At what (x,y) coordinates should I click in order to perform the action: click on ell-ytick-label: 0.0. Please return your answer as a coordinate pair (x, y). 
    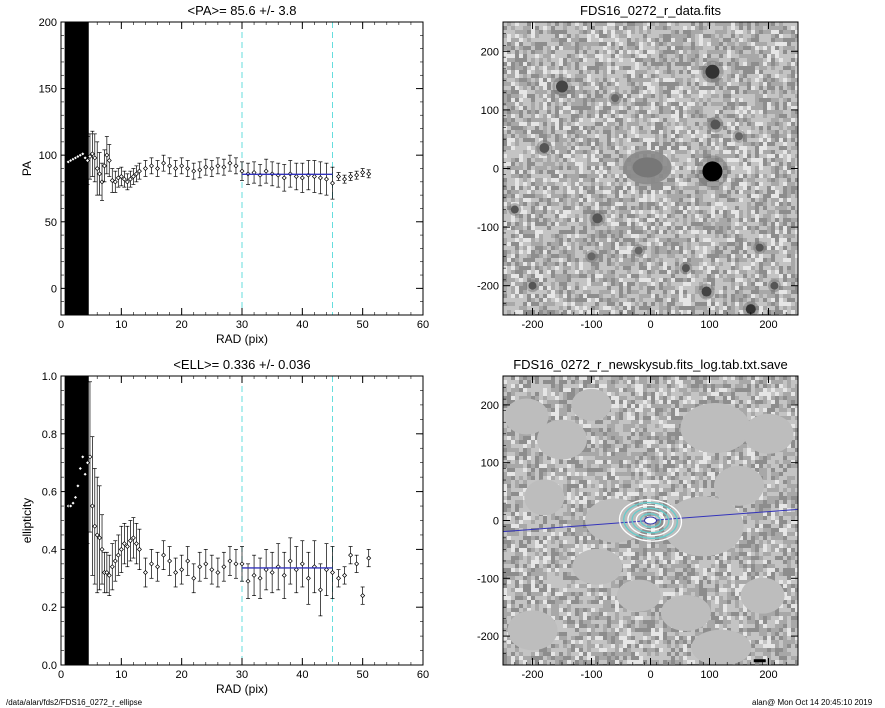
    Looking at the image, I should click on (49, 666).